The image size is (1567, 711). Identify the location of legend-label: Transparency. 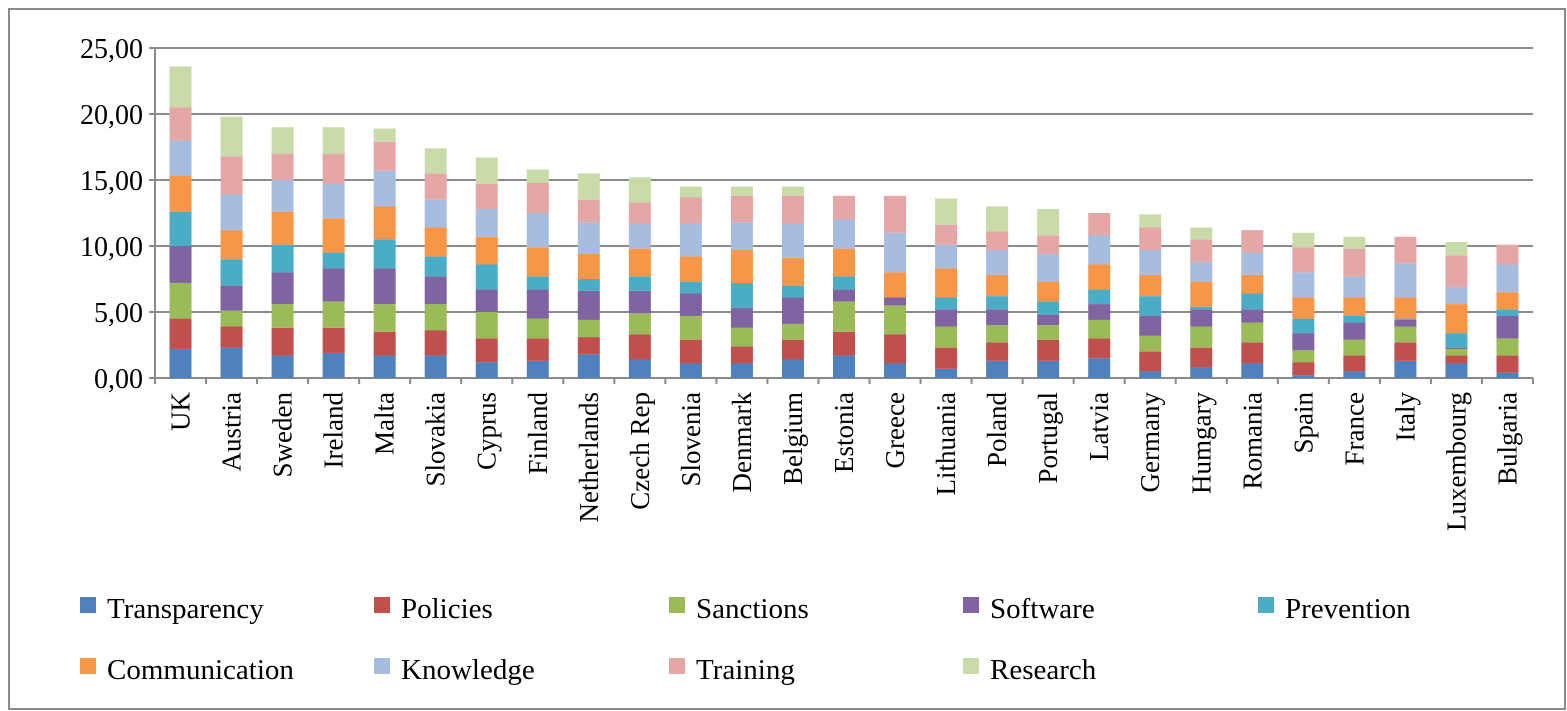
(185, 609).